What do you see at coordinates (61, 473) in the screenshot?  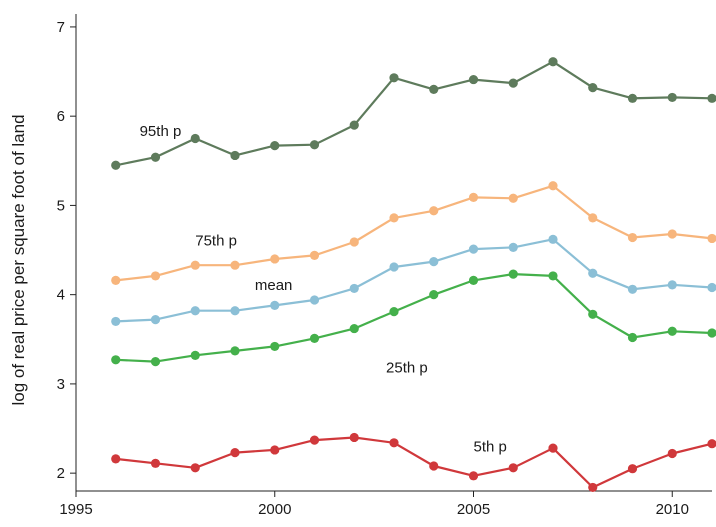 I see `y-tick-label: 2` at bounding box center [61, 473].